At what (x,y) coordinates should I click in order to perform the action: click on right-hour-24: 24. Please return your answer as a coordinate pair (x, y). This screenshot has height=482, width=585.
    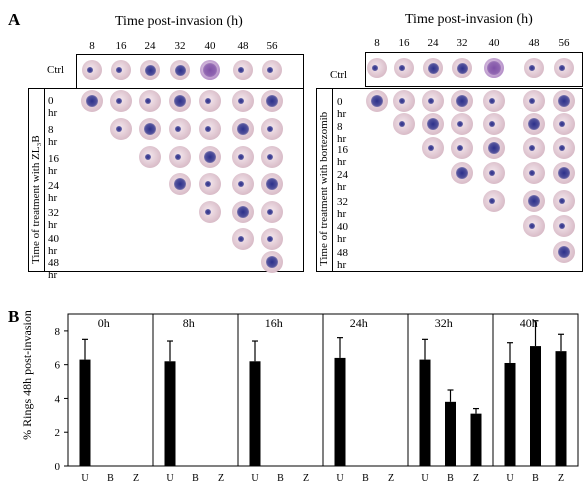
    Looking at the image, I should click on (433, 43).